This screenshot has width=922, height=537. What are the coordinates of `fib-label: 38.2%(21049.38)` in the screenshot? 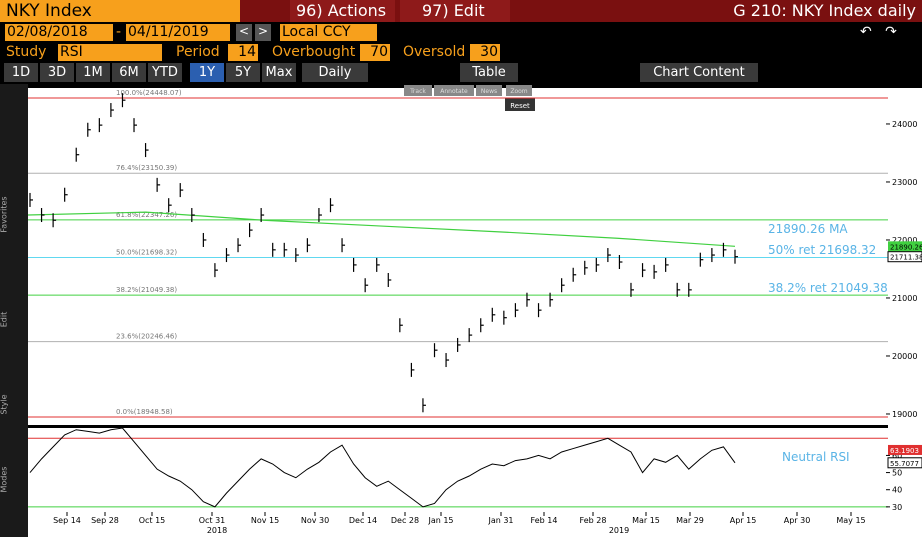 It's located at (146, 290).